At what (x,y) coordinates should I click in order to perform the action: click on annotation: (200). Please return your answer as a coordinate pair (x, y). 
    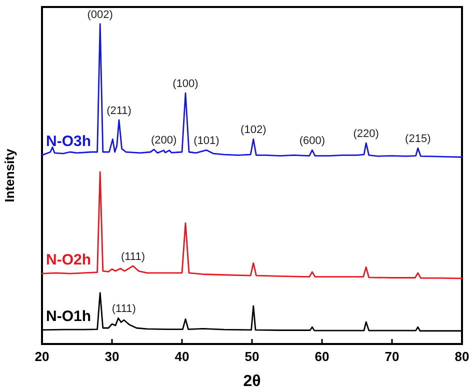
    Looking at the image, I should click on (163, 140).